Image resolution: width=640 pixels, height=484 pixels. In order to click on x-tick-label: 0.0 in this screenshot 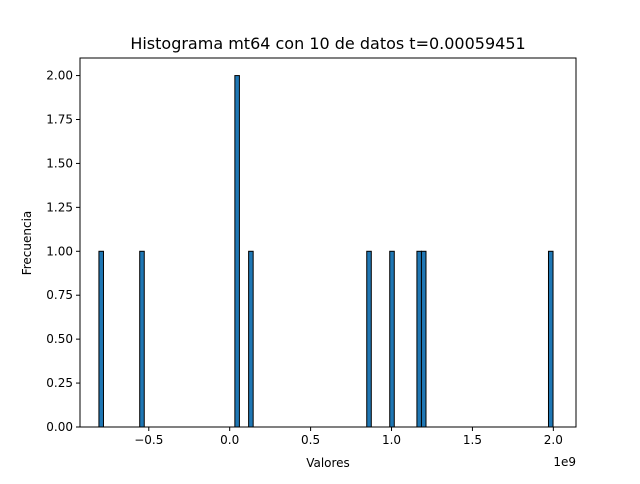, I will do `click(229, 440)`.